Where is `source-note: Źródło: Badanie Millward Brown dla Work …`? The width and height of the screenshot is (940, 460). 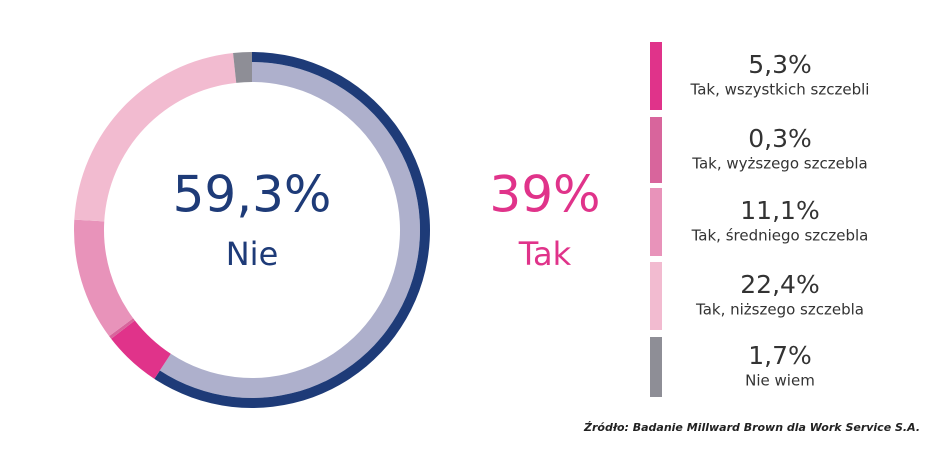
source-note: Źródło: Badanie Millward Brown dla Work … is located at coordinates (751, 427).